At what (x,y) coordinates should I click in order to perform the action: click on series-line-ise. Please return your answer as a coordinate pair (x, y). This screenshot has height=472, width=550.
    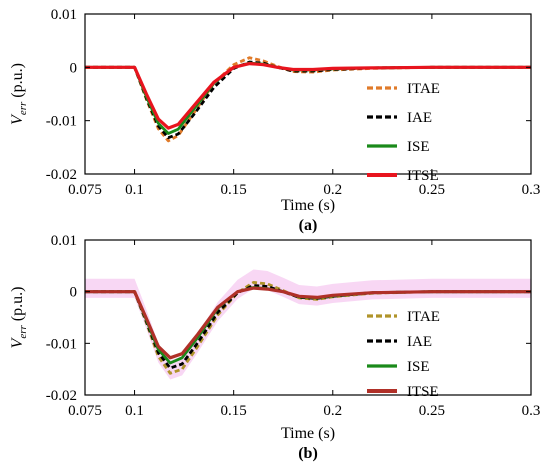
    Looking at the image, I should click on (308, 98).